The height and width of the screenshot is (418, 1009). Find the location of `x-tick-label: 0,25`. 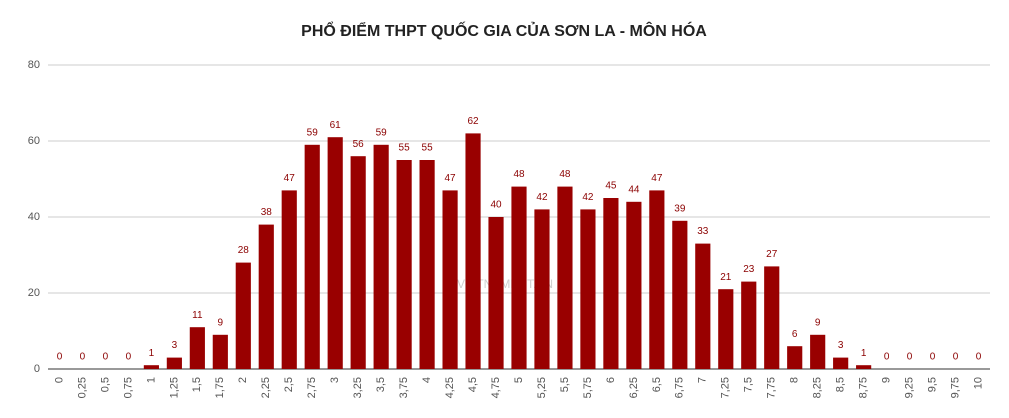

x-tick-label: 0,25 is located at coordinates (82, 387).